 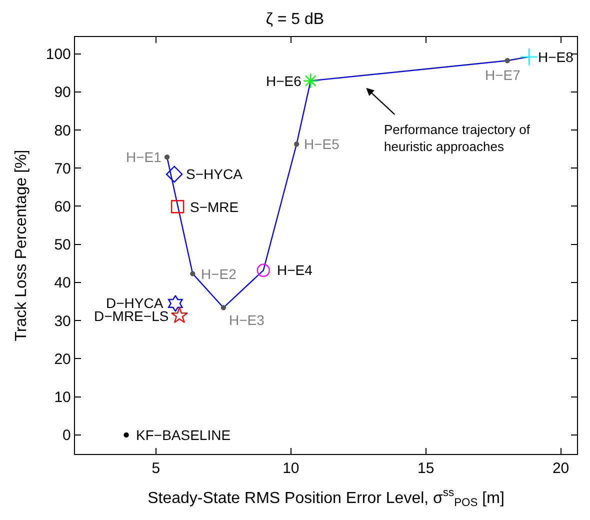 I want to click on y-tick-label: 30, so click(x=62, y=321).